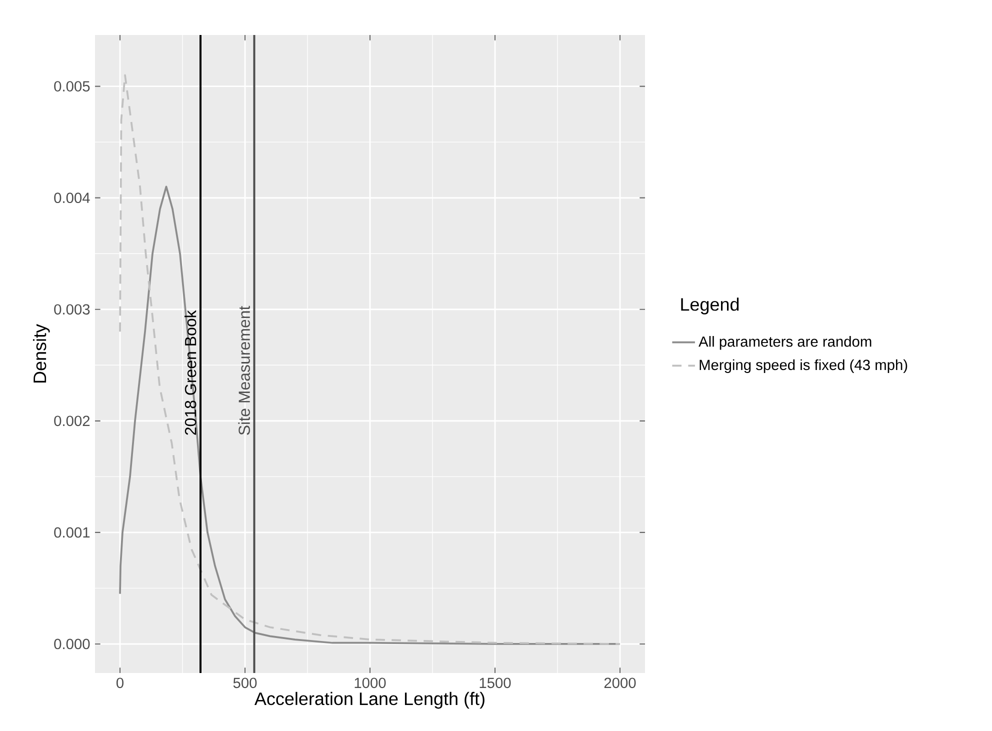  What do you see at coordinates (804, 366) in the screenshot?
I see `legend-label: Merging speed is fixed (43 mph)` at bounding box center [804, 366].